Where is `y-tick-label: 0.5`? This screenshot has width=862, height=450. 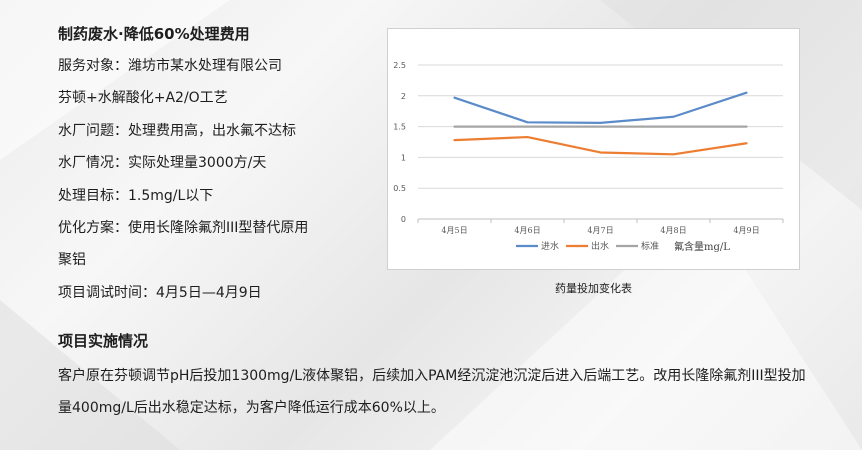 y-tick-label: 0.5 is located at coordinates (399, 188).